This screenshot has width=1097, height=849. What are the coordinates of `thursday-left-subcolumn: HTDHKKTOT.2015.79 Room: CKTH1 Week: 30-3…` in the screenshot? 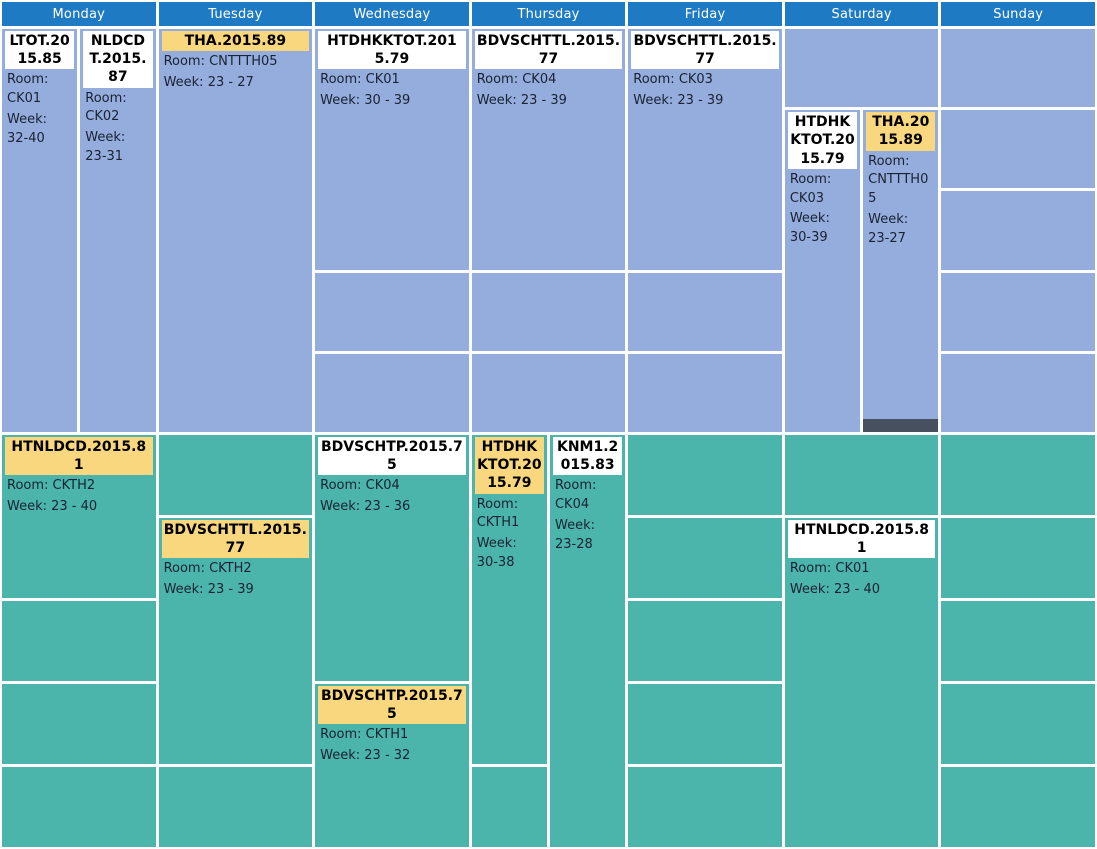 It's located at (509, 641).